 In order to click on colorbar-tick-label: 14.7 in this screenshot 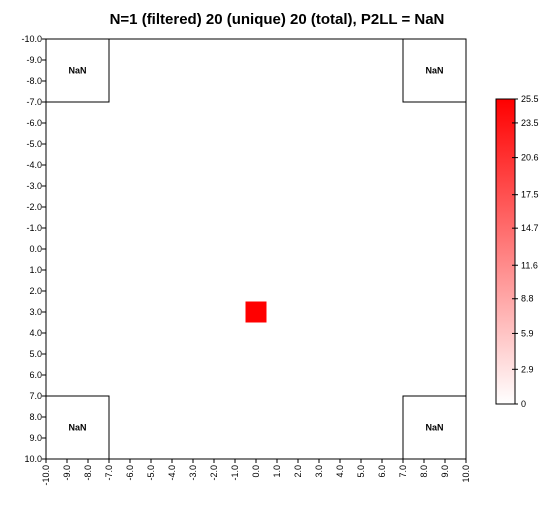, I will do `click(530, 228)`.